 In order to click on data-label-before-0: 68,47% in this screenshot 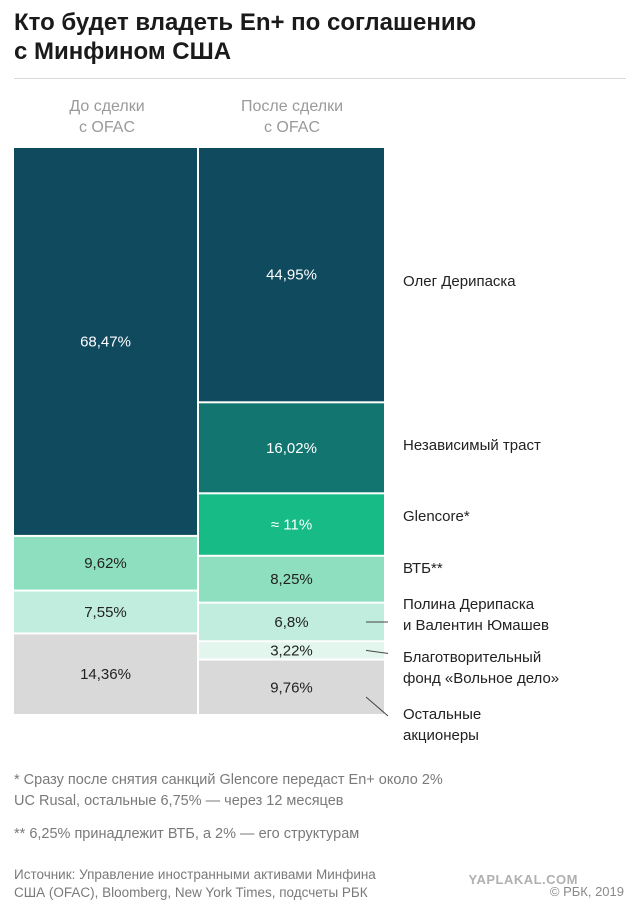, I will do `click(105, 341)`.